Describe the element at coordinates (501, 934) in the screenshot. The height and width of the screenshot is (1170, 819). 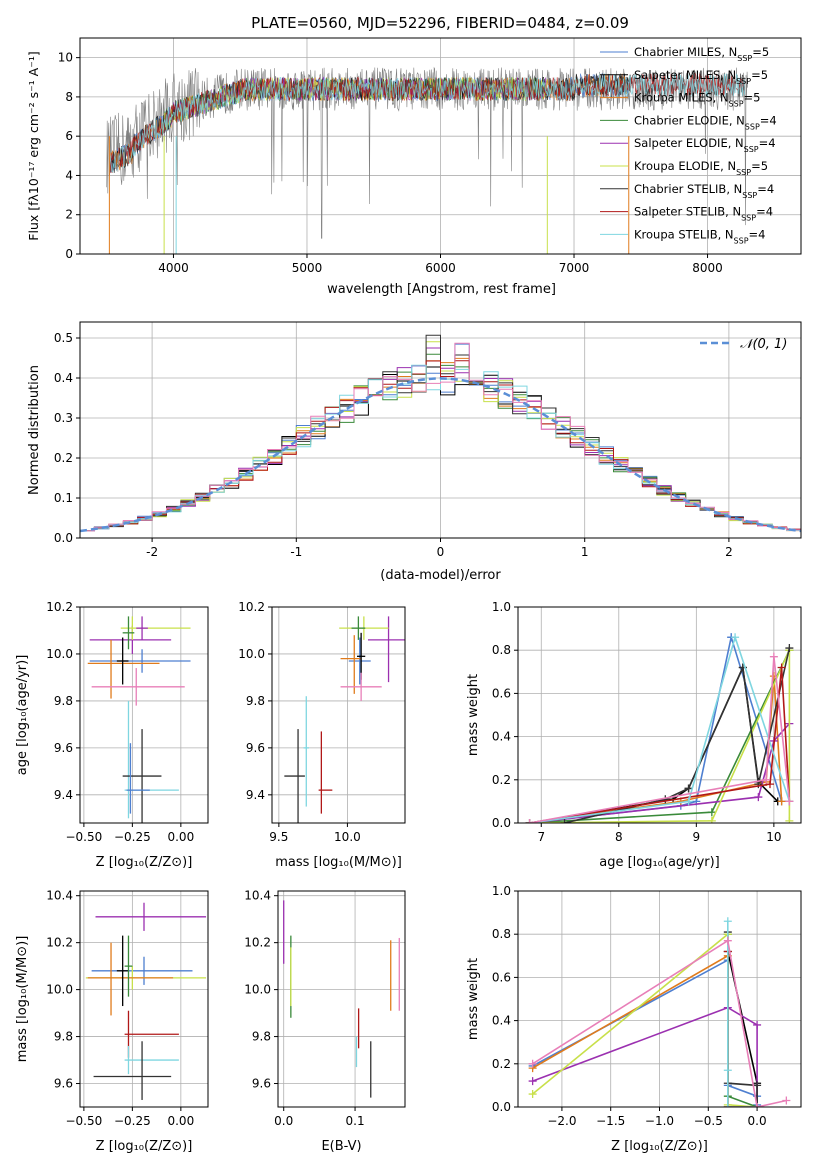
I see `y-tick-label: 0.8` at that location.